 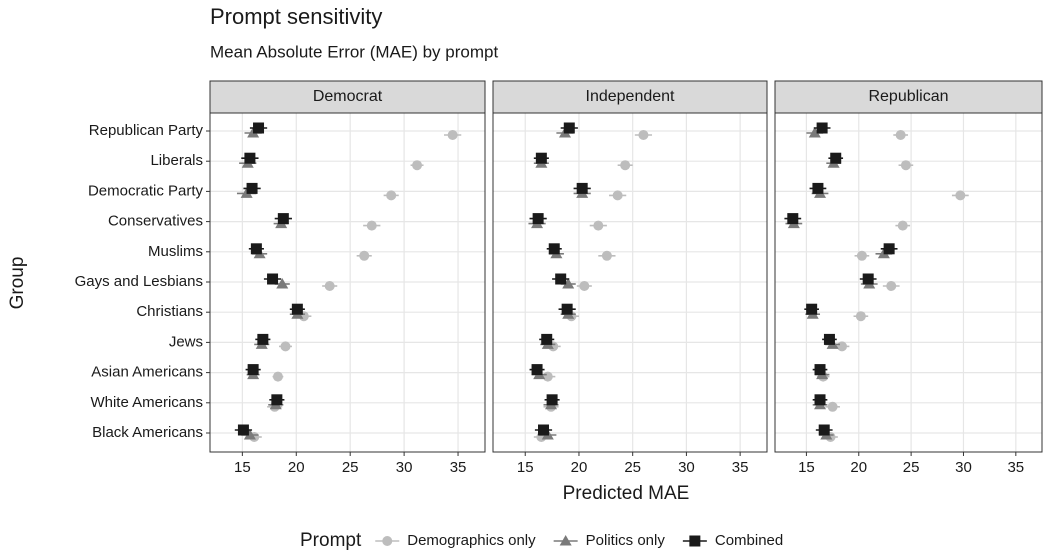 I want to click on chart-title: Prompt sensitivity, so click(x=296, y=16).